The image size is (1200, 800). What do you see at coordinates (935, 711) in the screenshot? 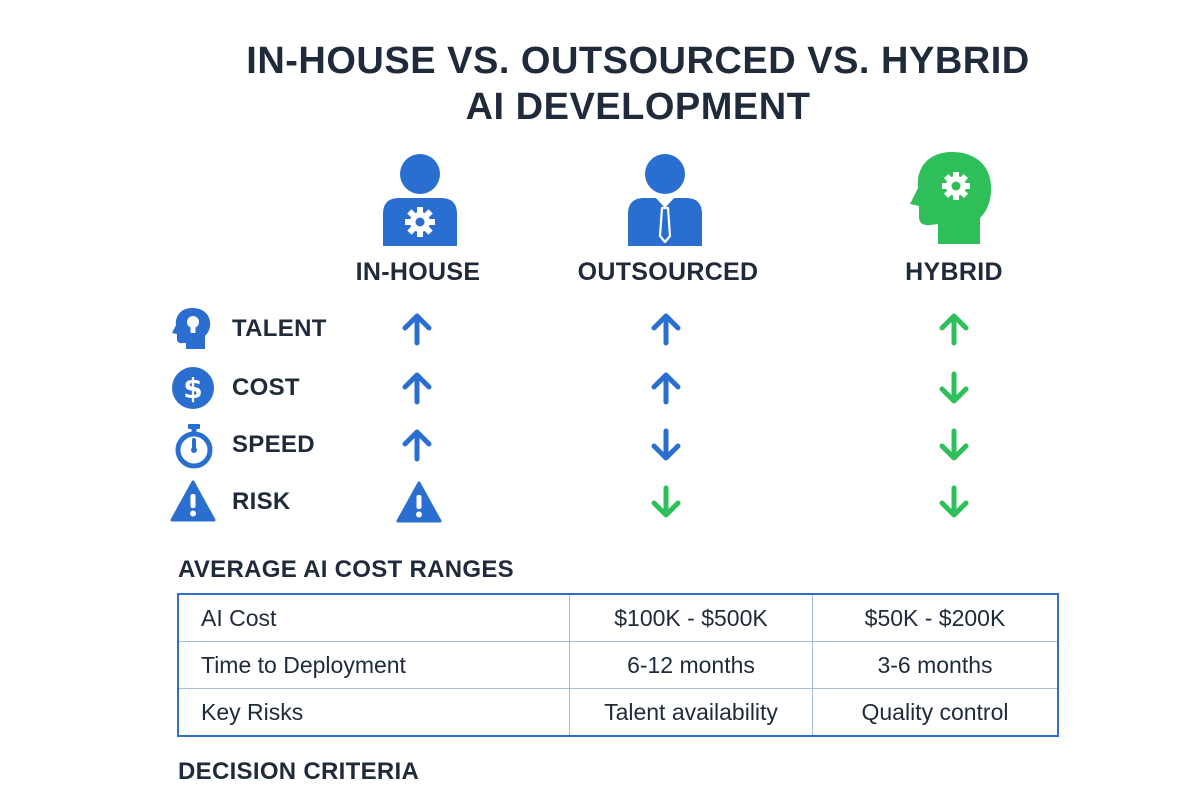
I see `table-cell: Quality control` at bounding box center [935, 711].